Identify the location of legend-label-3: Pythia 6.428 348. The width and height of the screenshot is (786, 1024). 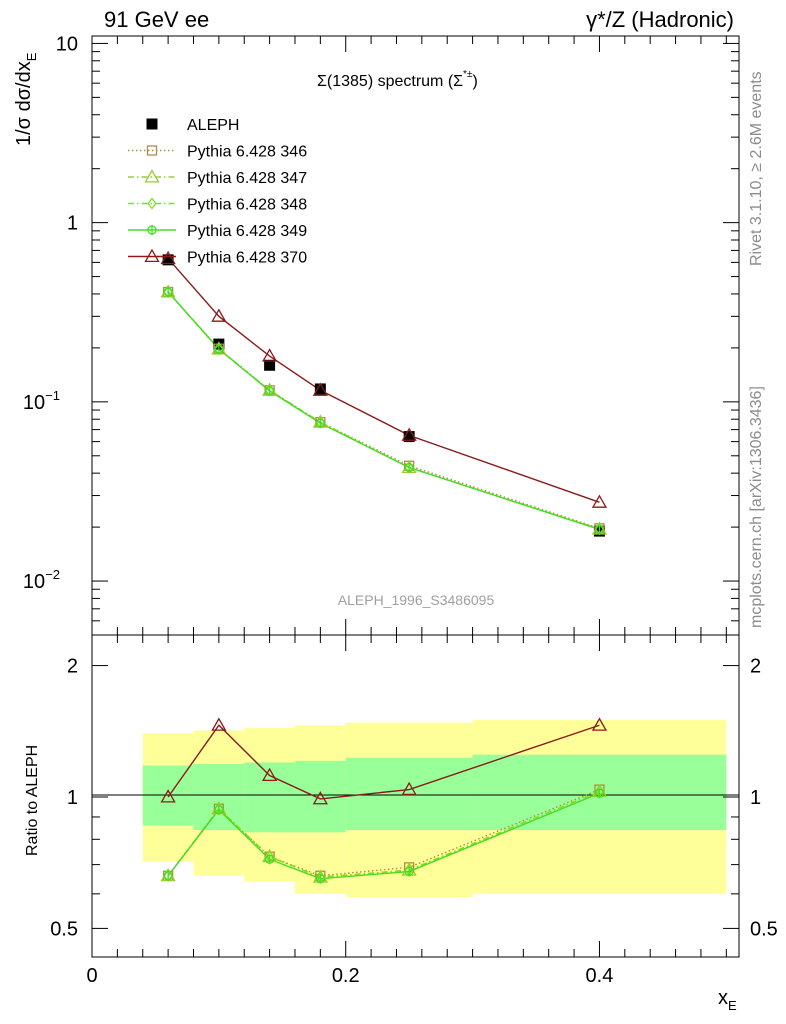
(247, 205).